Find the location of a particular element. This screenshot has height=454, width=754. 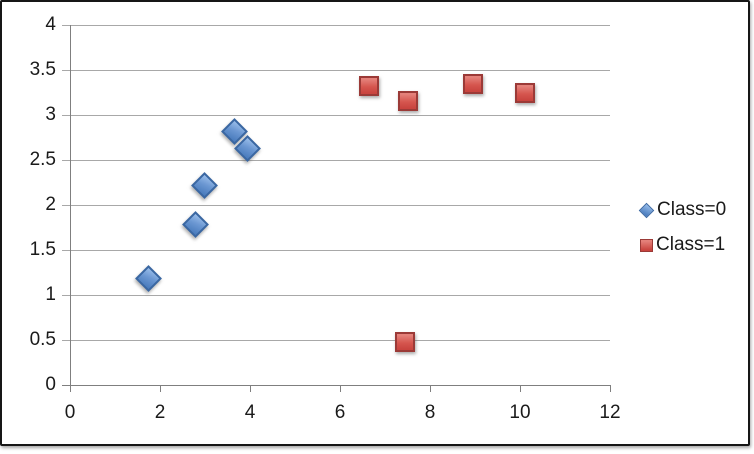

class0-diamond-icon is located at coordinates (646, 210).